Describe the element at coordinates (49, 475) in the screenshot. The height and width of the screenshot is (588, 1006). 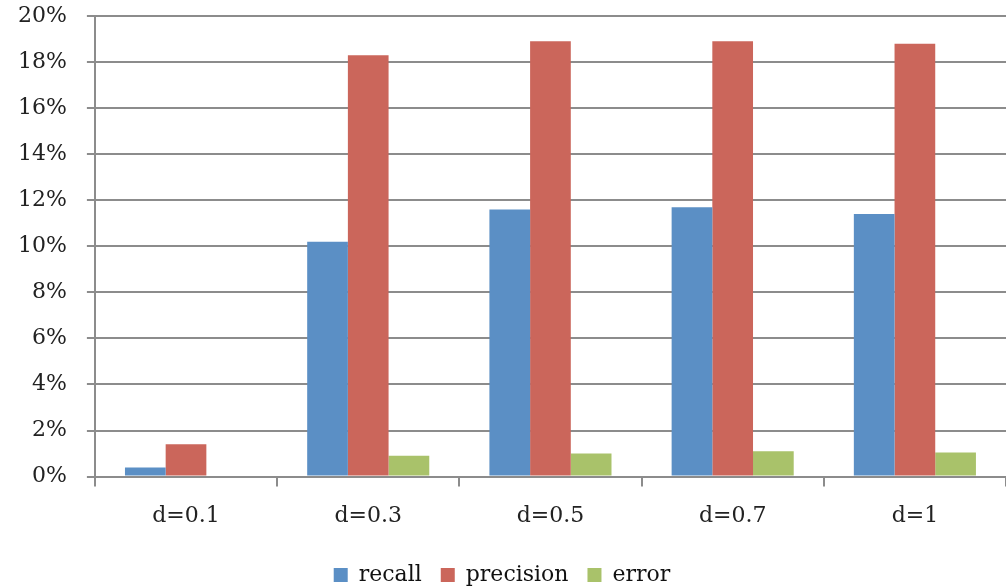
I see `y-tick-label: 0%` at that location.